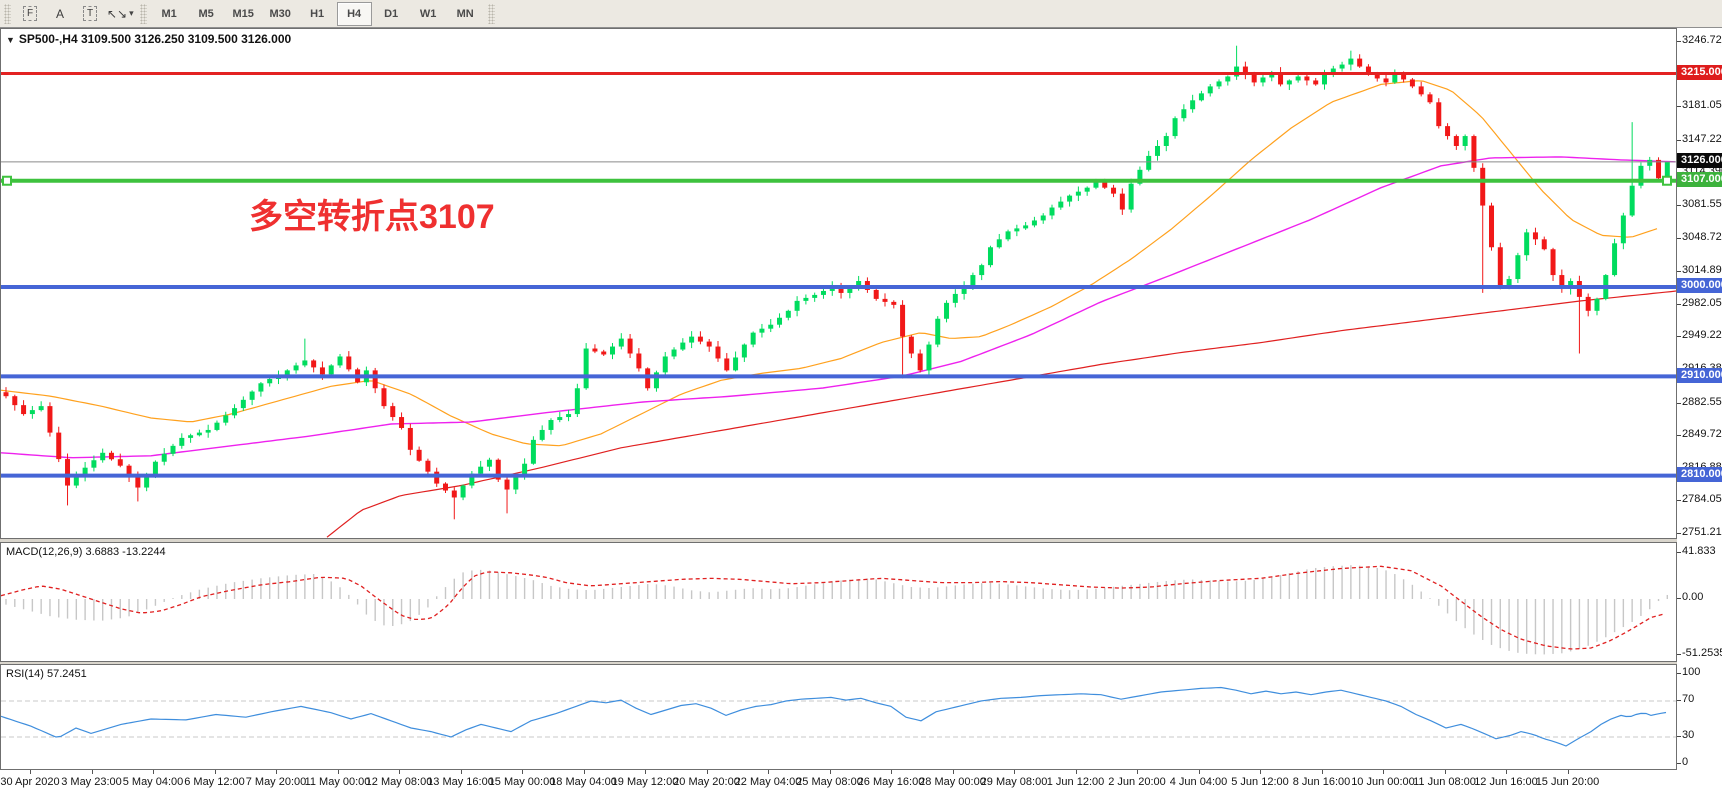 The width and height of the screenshot is (1722, 791). Describe the element at coordinates (280, 13) in the screenshot. I see `timeframe-button-m30: M30` at that location.